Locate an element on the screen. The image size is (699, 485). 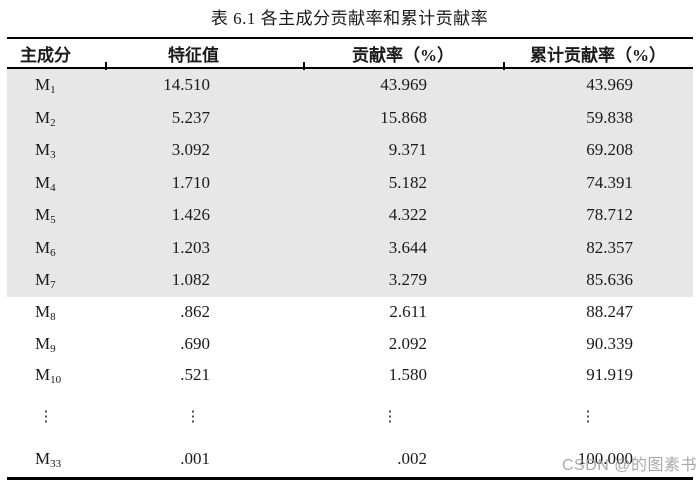
component-cell: M33 is located at coordinates (58, 459).